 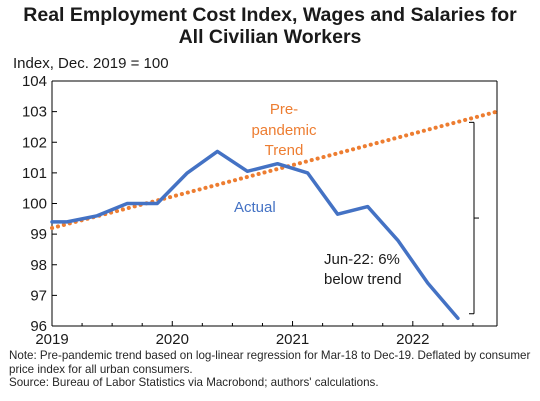 I want to click on y-tick-label: 100, so click(x=34, y=204).